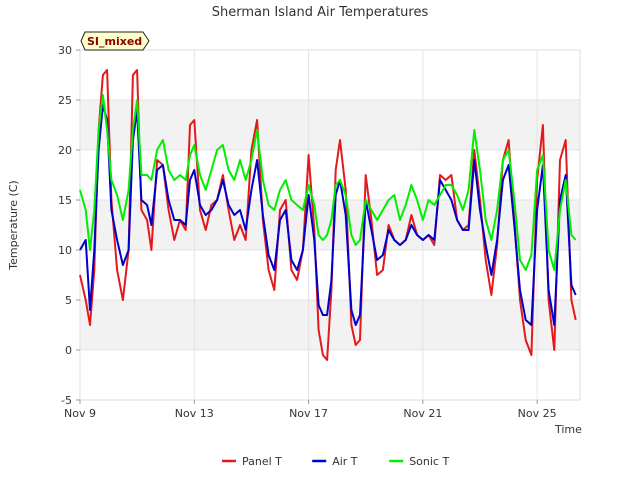  I want to click on site-badge-box, so click(115, 41).